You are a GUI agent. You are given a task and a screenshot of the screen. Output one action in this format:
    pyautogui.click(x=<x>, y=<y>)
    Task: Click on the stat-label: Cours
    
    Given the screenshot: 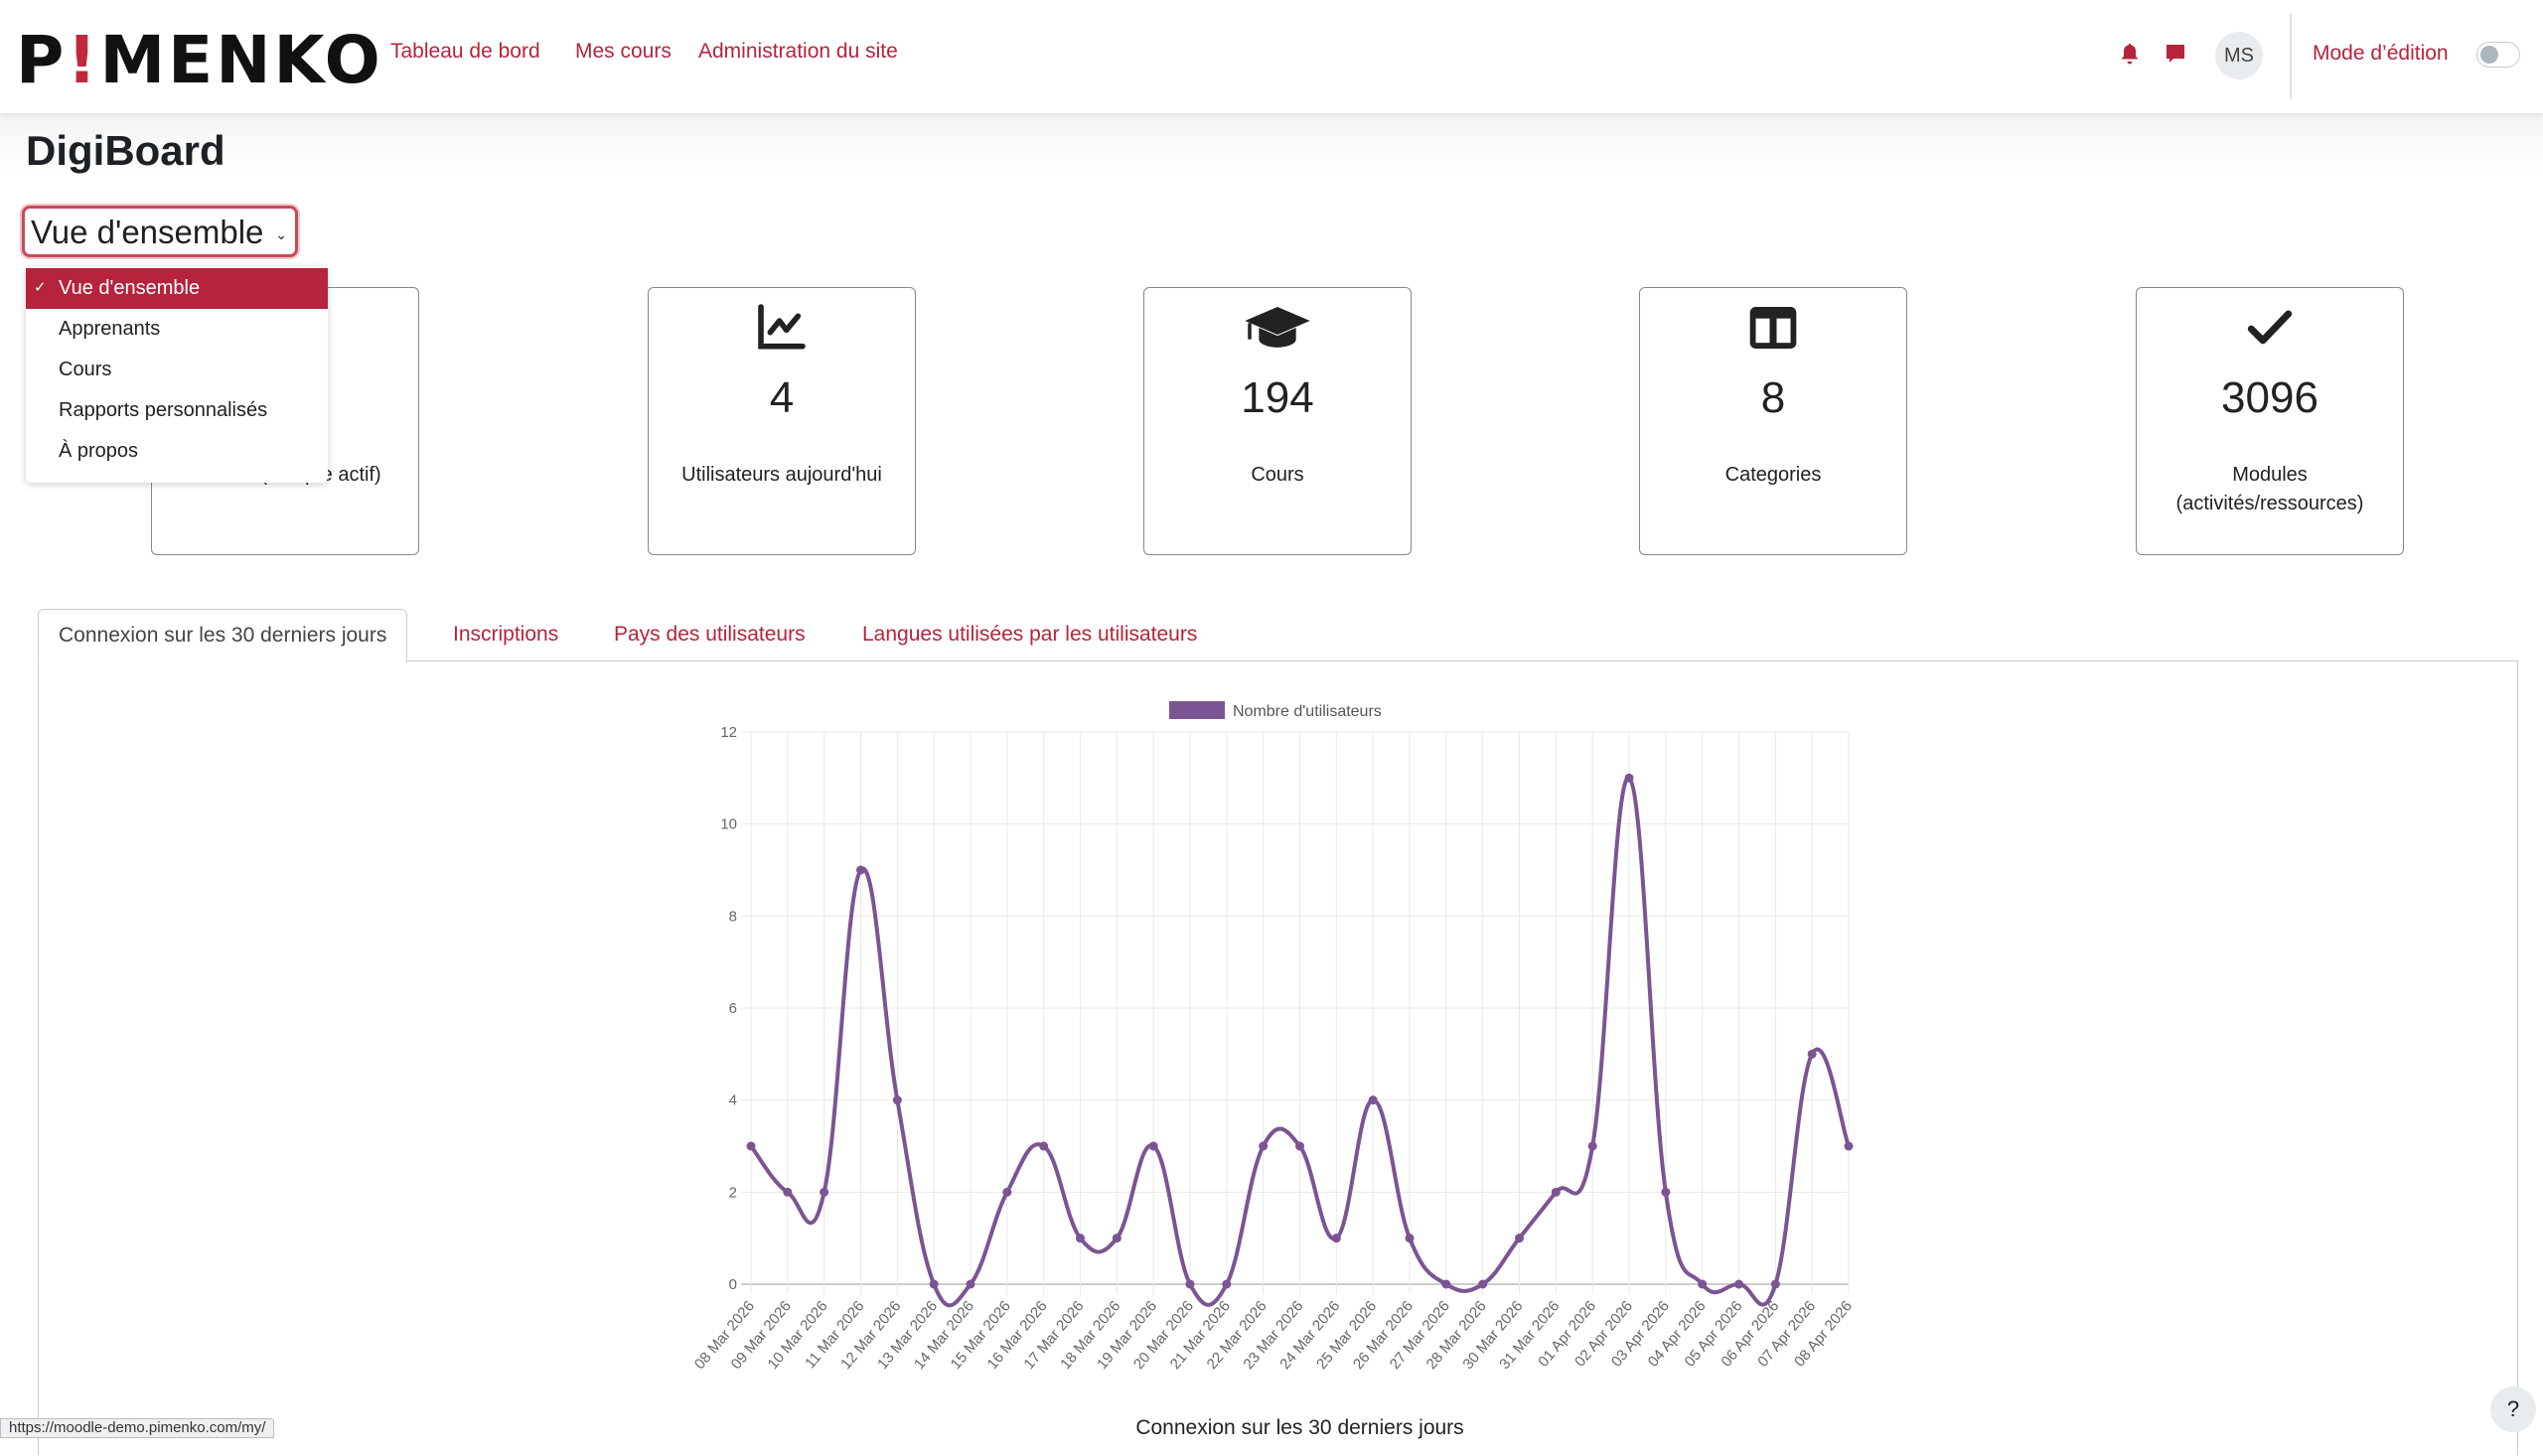 What is the action you would take?
    pyautogui.click(x=1277, y=475)
    